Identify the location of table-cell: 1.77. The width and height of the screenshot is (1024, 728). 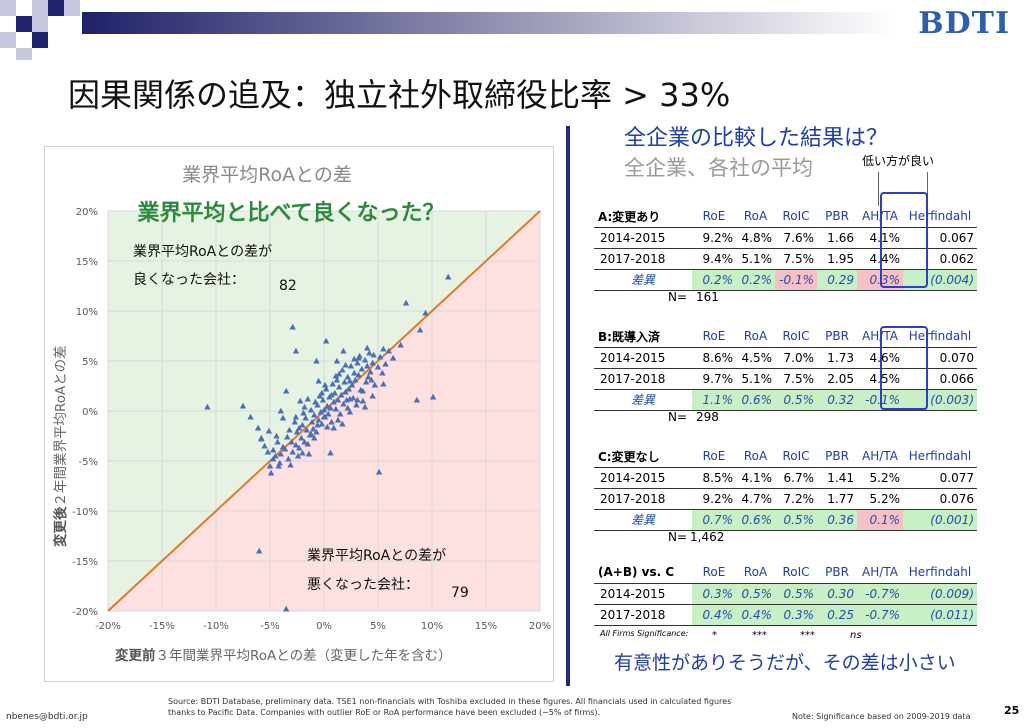
(837, 499).